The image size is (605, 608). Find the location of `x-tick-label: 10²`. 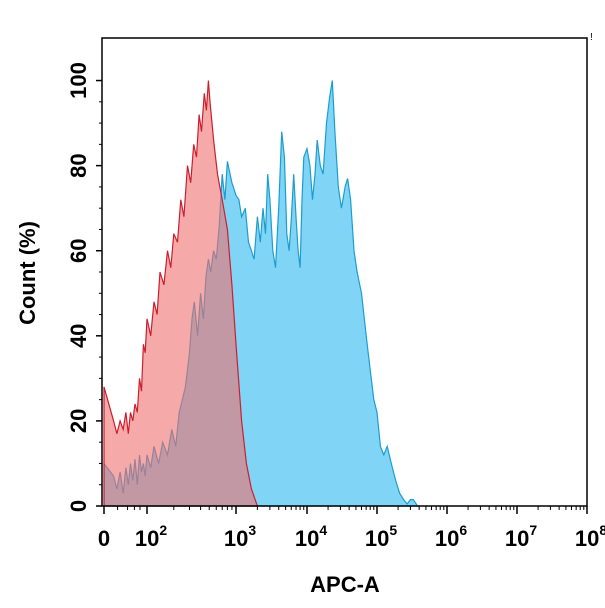

x-tick-label: 10² is located at coordinates (151, 536).